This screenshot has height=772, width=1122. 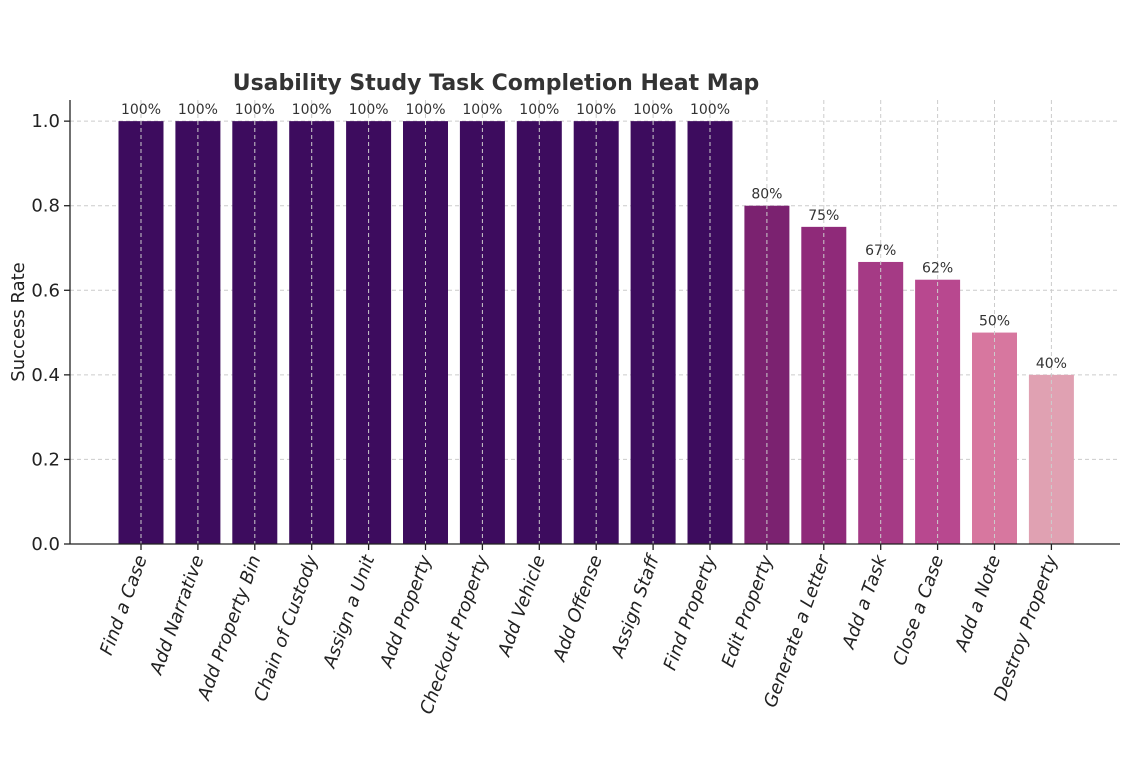 I want to click on y-axis-title: Success Rate, so click(x=18, y=321).